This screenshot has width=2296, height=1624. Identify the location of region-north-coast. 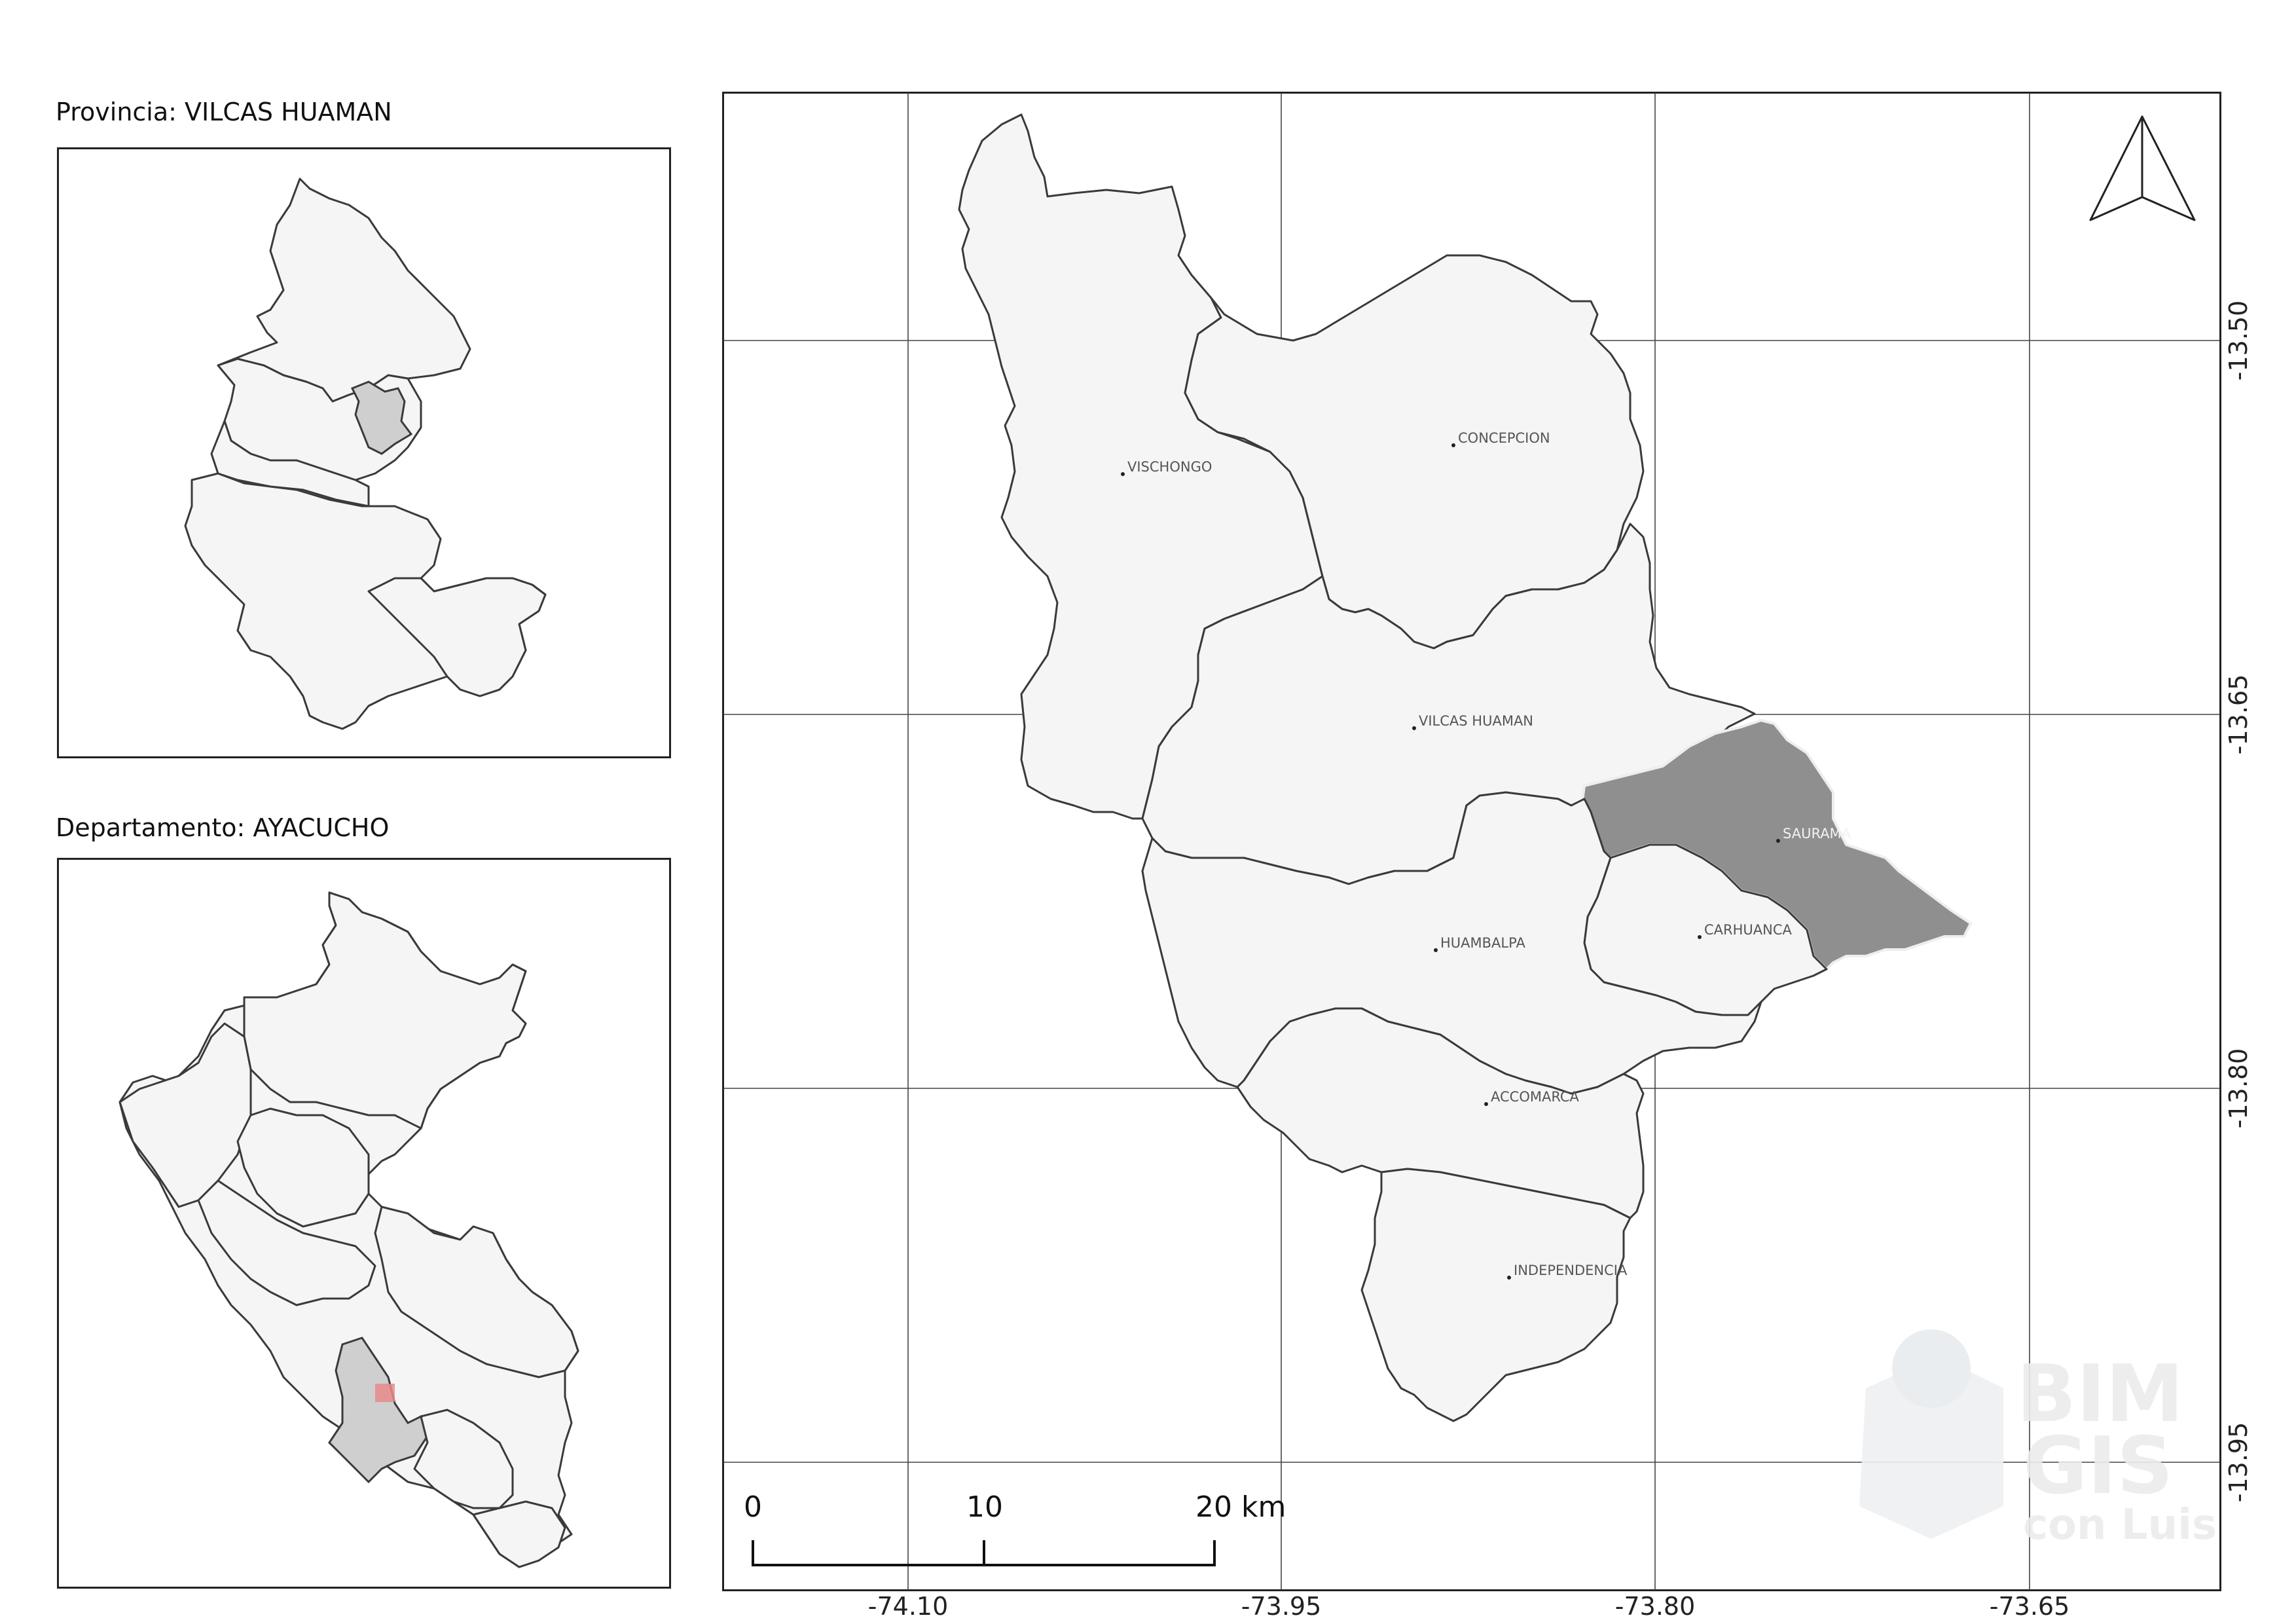
(185, 1115).